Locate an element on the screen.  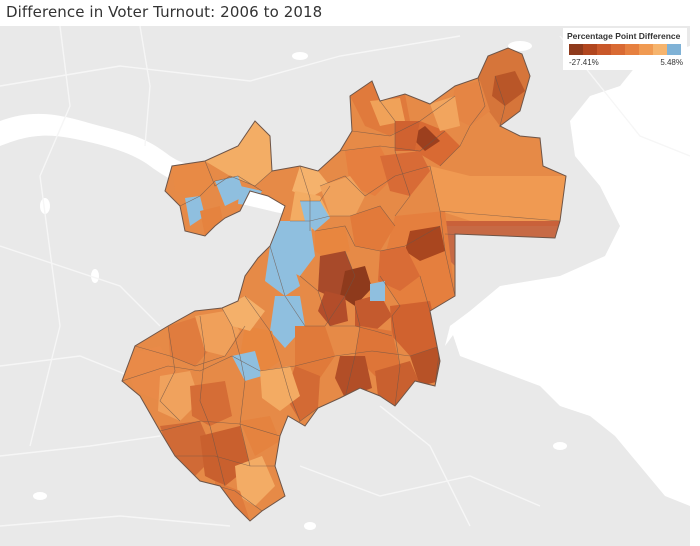
legend-title: Percentage Point Difference is located at coordinates (624, 36).